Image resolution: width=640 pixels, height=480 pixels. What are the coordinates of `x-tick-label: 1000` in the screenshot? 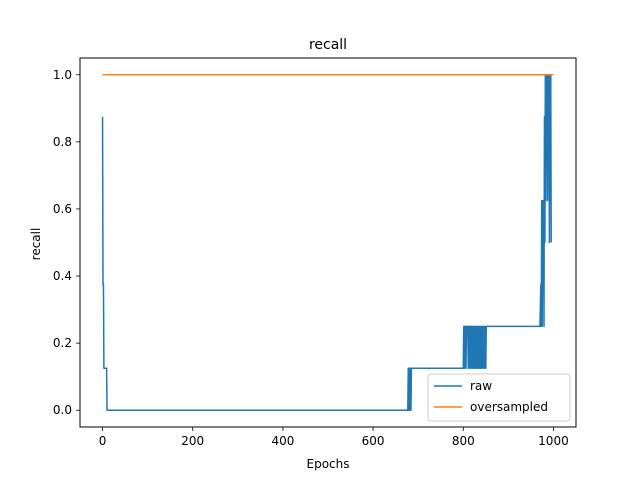 It's located at (553, 441).